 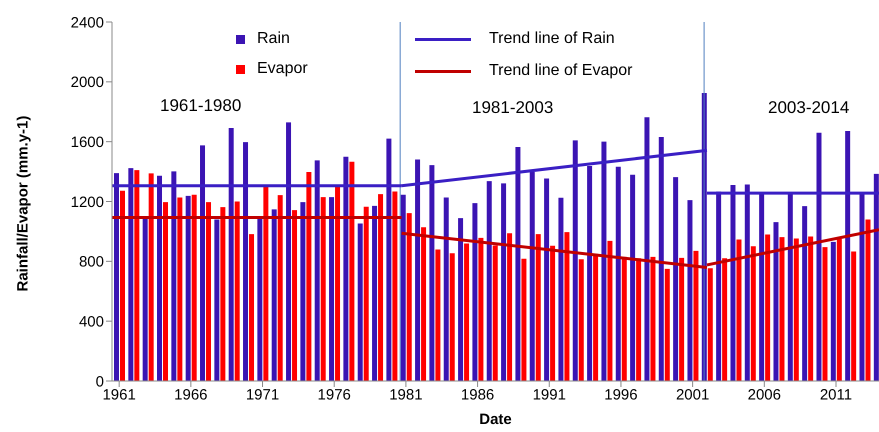 What do you see at coordinates (201, 106) in the screenshot?
I see `annotation: 1961-1980` at bounding box center [201, 106].